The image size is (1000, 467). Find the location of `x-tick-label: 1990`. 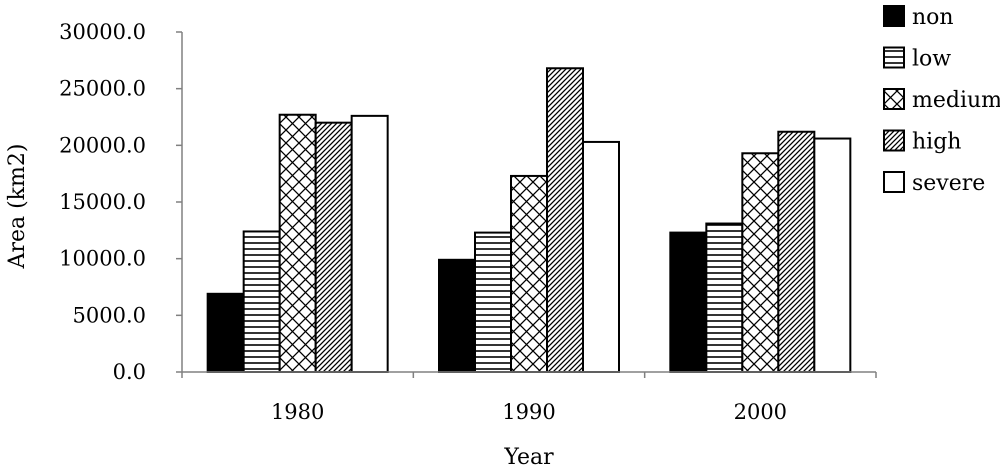

x-tick-label: 1990 is located at coordinates (528, 412).